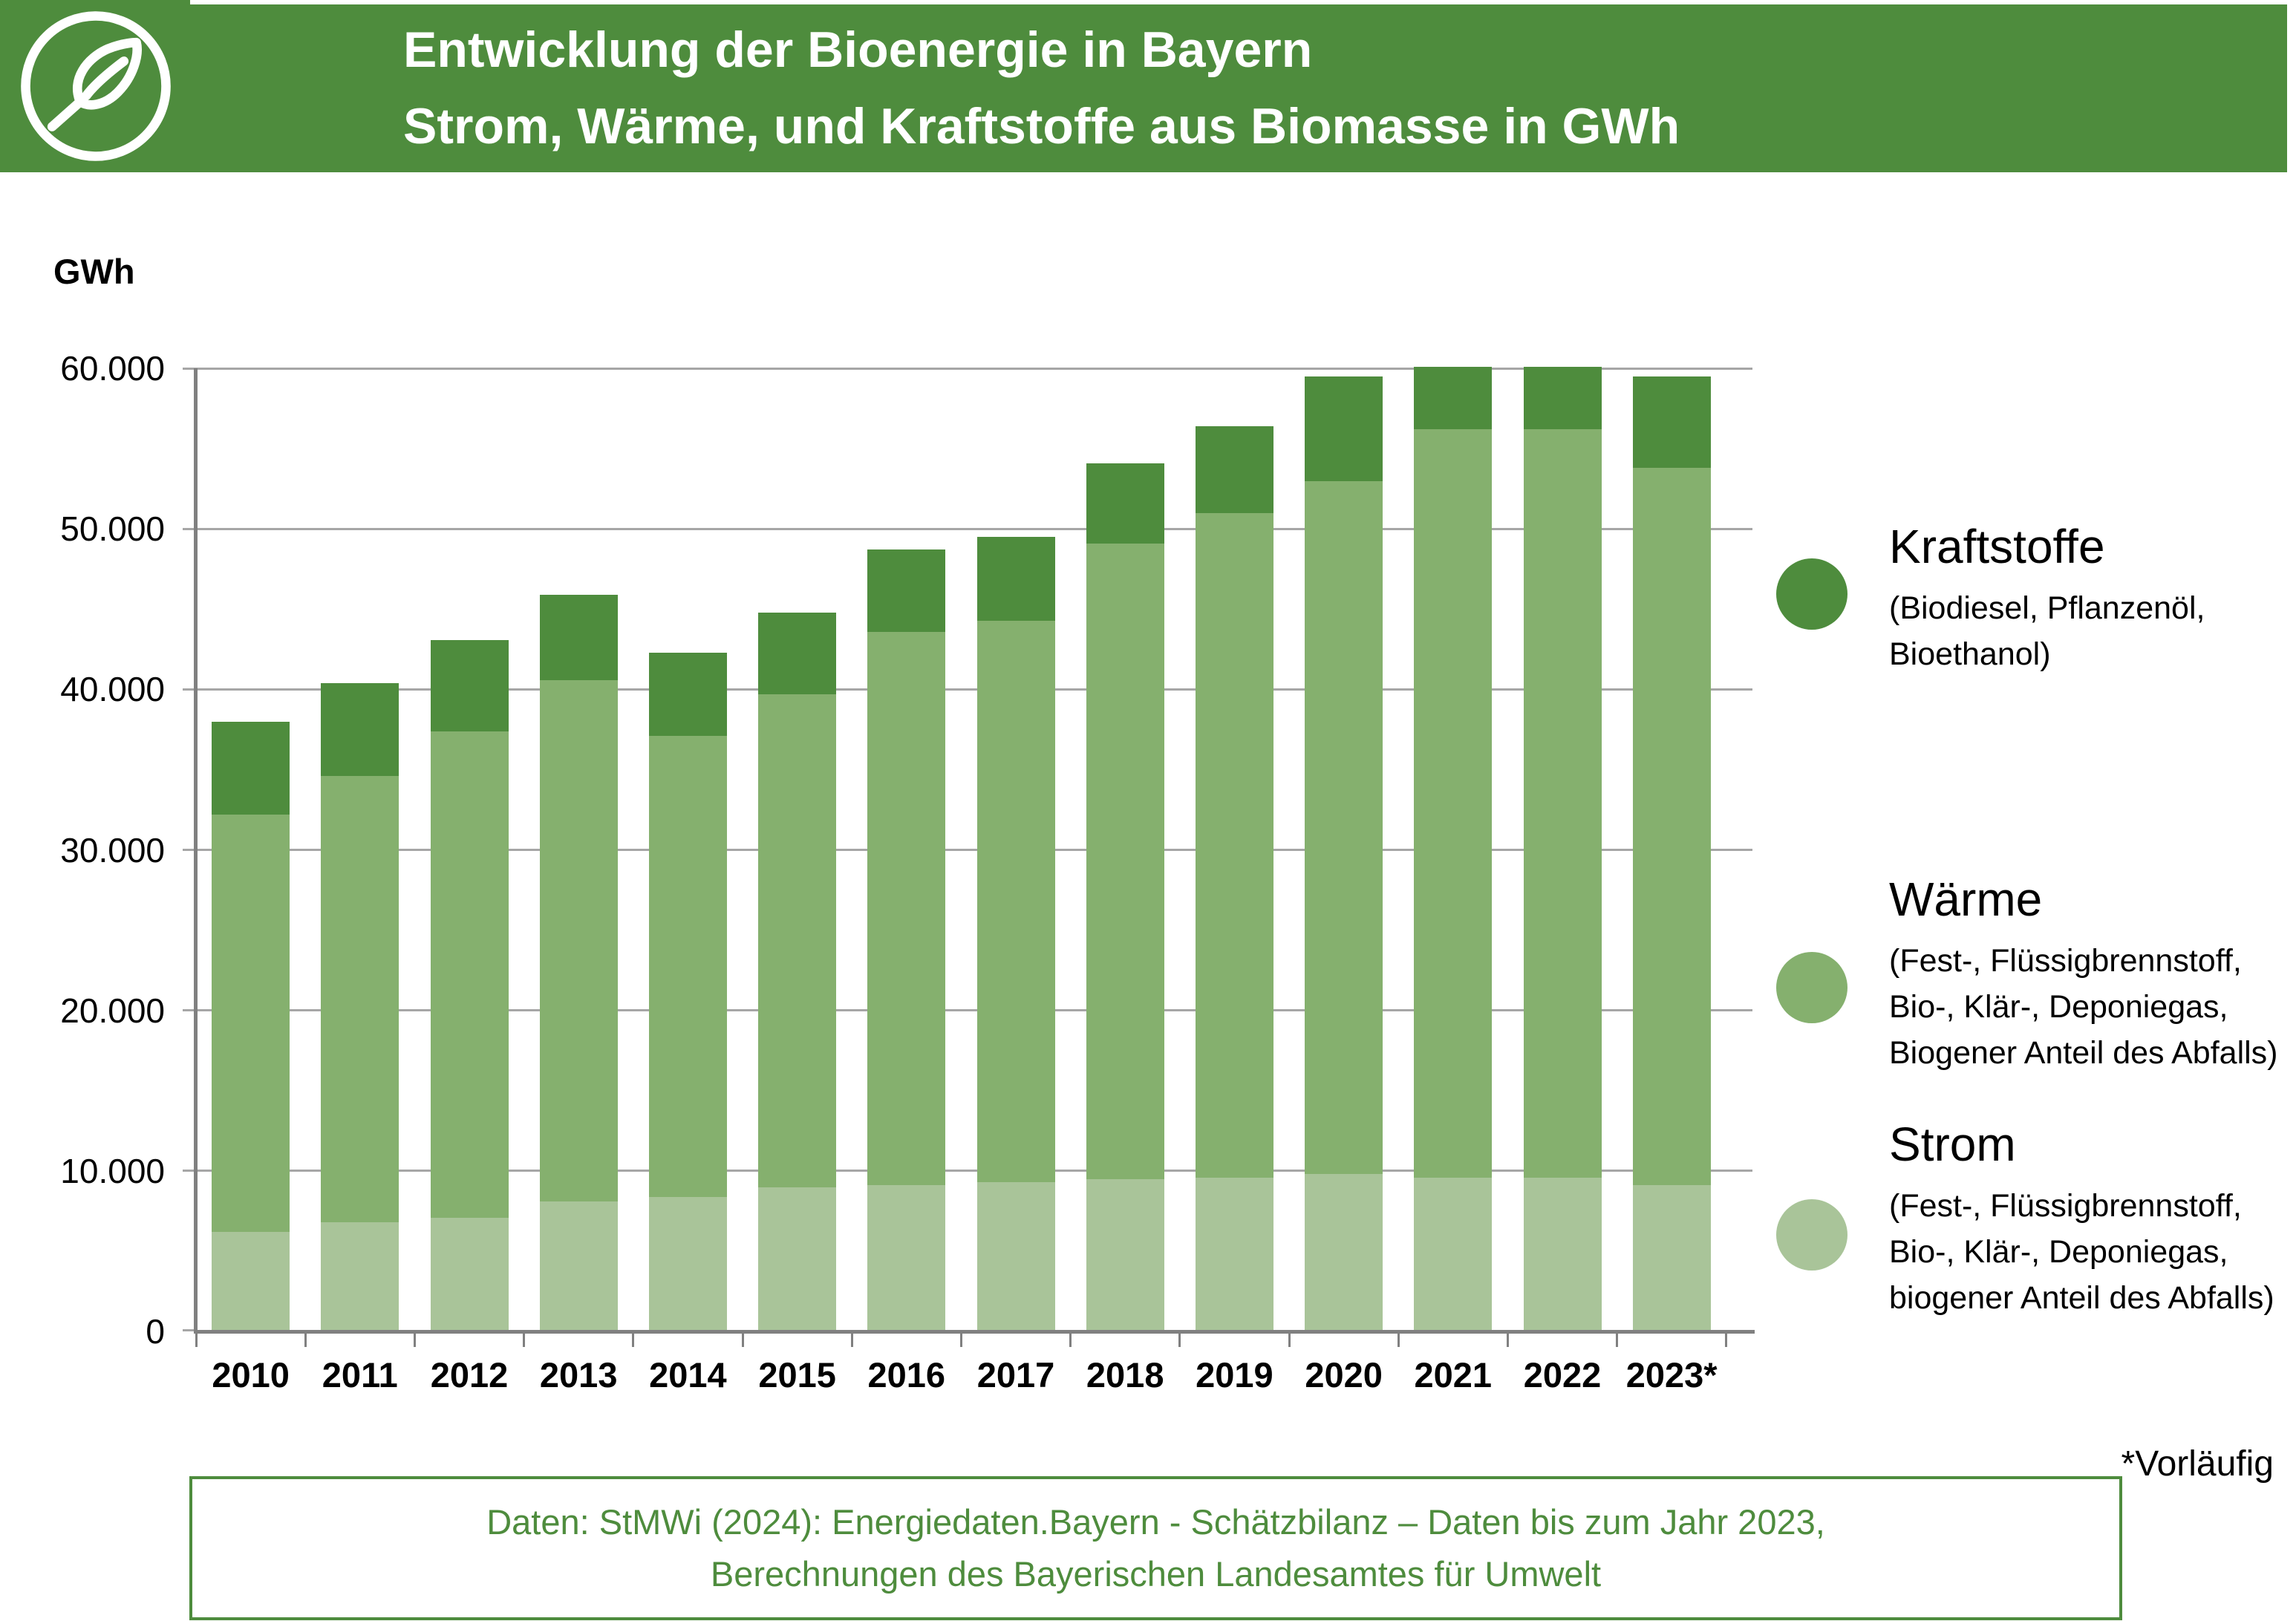  What do you see at coordinates (974, 1332) in the screenshot?
I see `x-axis-line` at bounding box center [974, 1332].